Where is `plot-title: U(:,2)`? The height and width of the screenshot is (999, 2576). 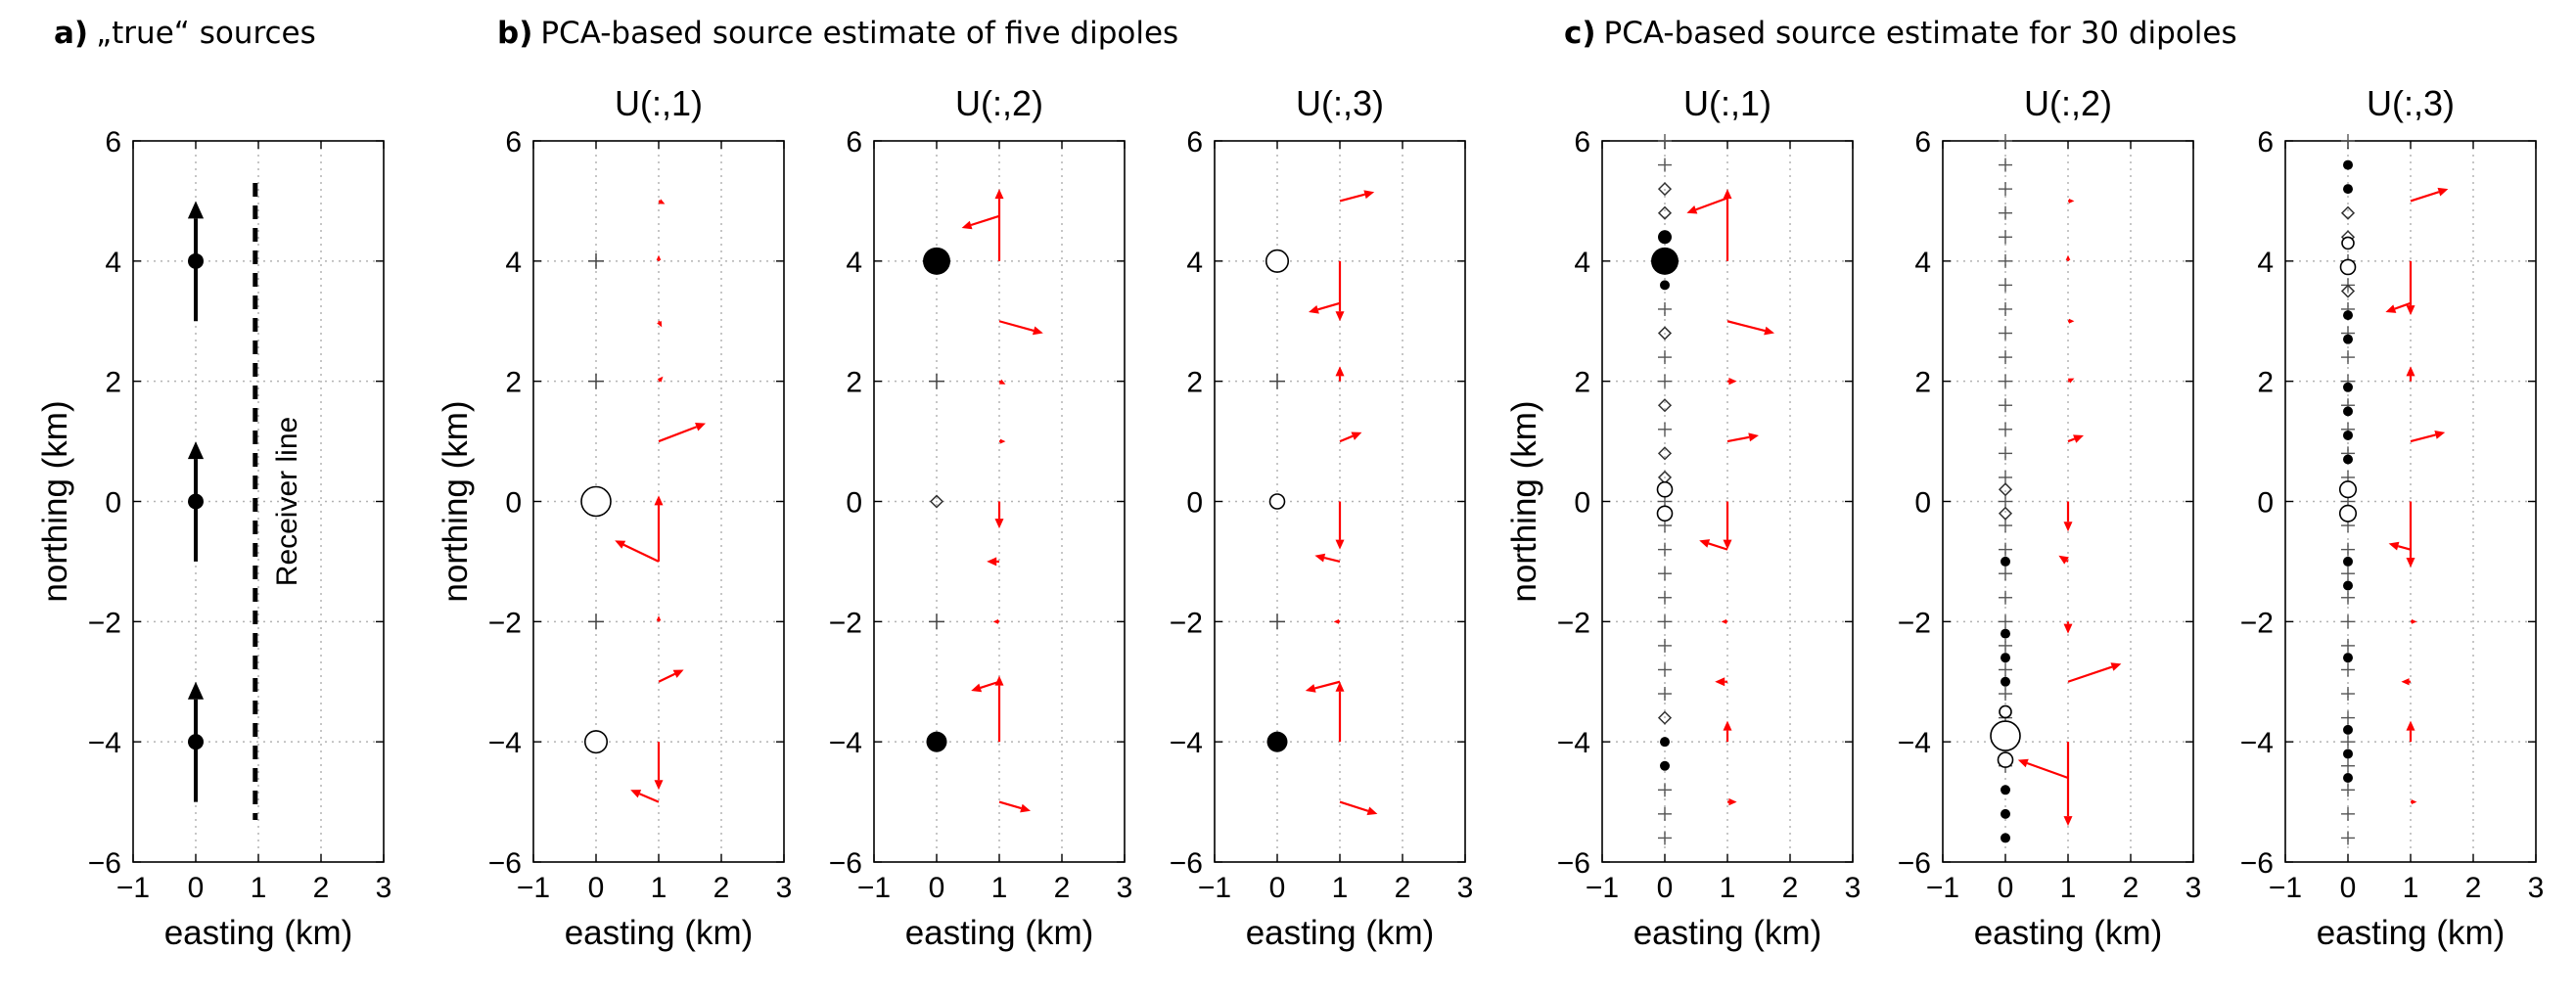
plot-title: U(:,2) is located at coordinates (999, 103).